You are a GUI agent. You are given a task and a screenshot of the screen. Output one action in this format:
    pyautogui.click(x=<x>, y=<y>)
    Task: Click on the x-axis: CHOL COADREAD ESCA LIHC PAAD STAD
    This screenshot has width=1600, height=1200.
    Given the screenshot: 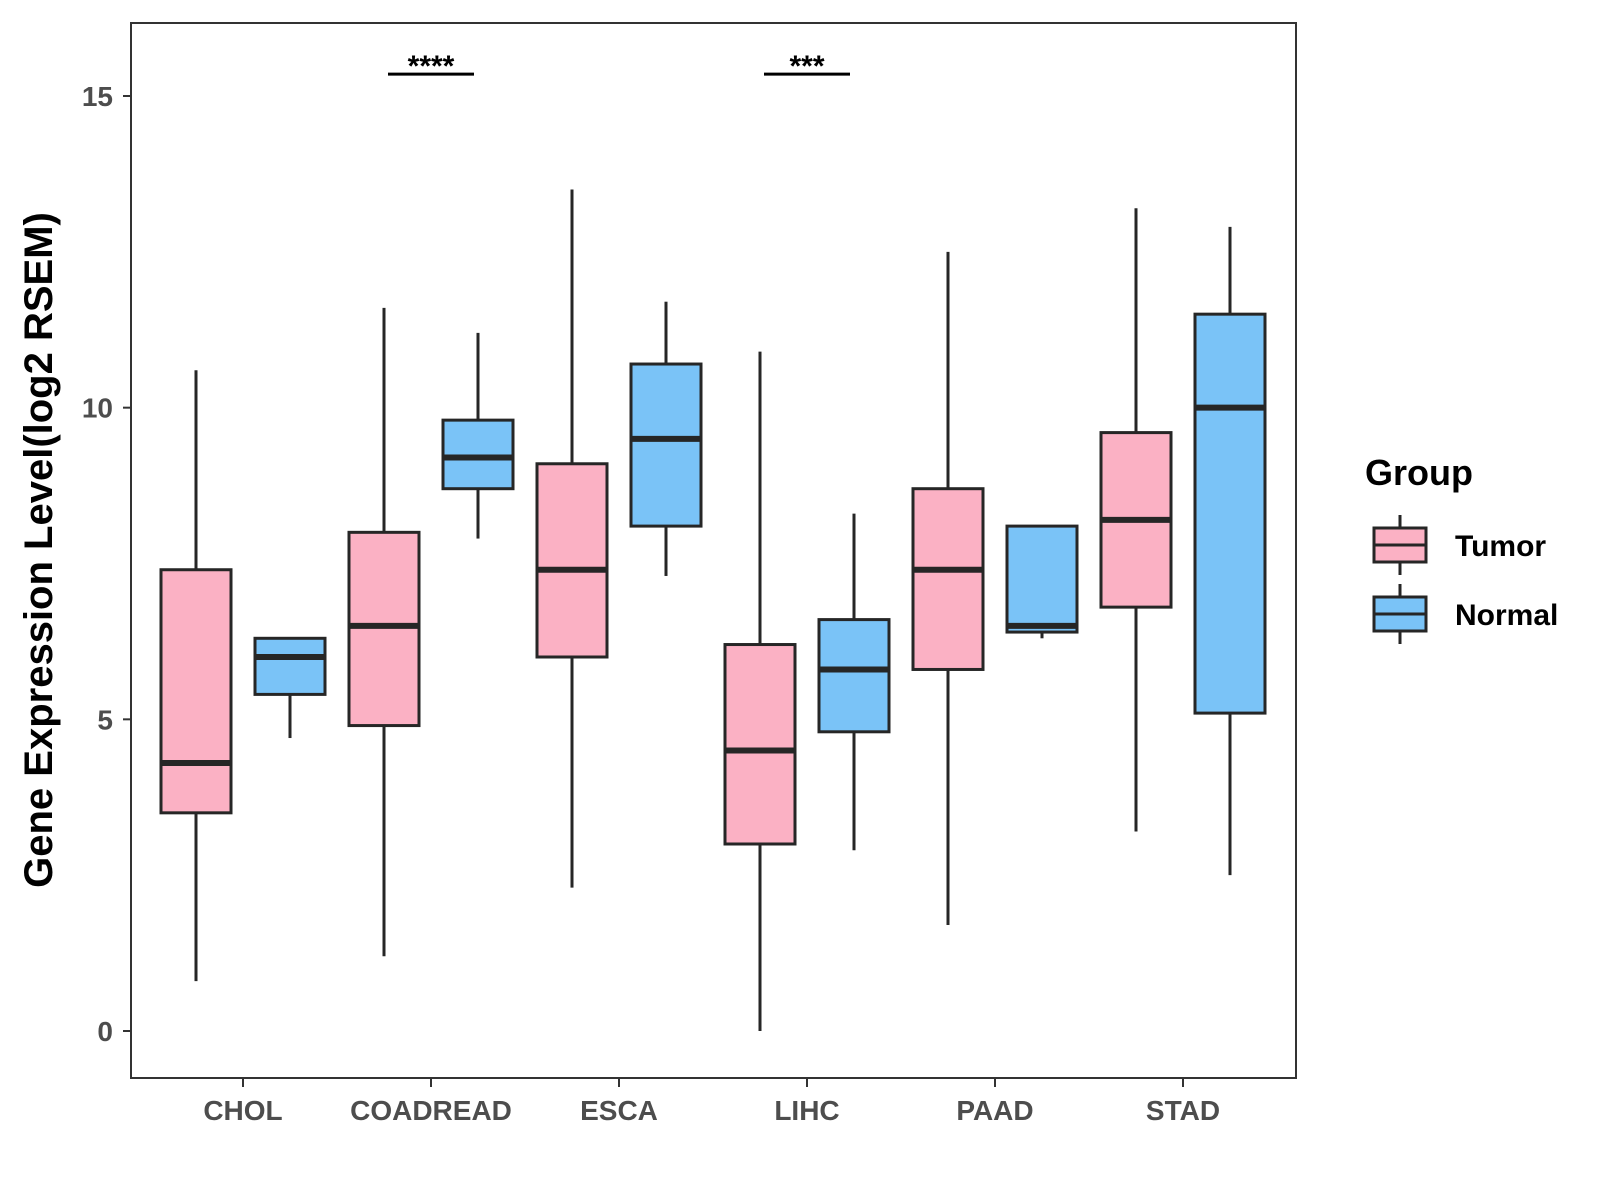 What is the action you would take?
    pyautogui.click(x=711, y=1102)
    